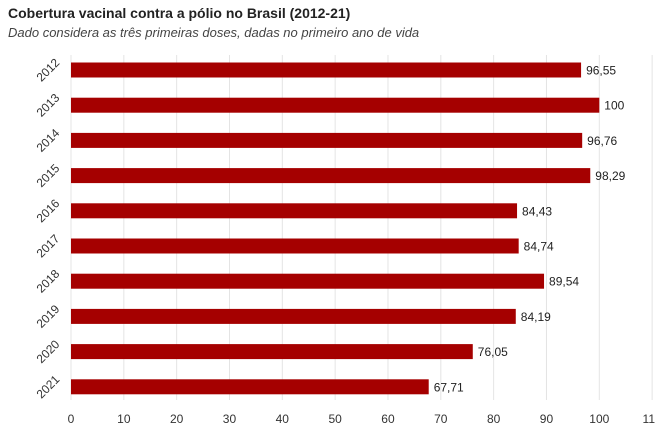 The width and height of the screenshot is (655, 437). What do you see at coordinates (599, 419) in the screenshot?
I see `x-tick-label: 100` at bounding box center [599, 419].